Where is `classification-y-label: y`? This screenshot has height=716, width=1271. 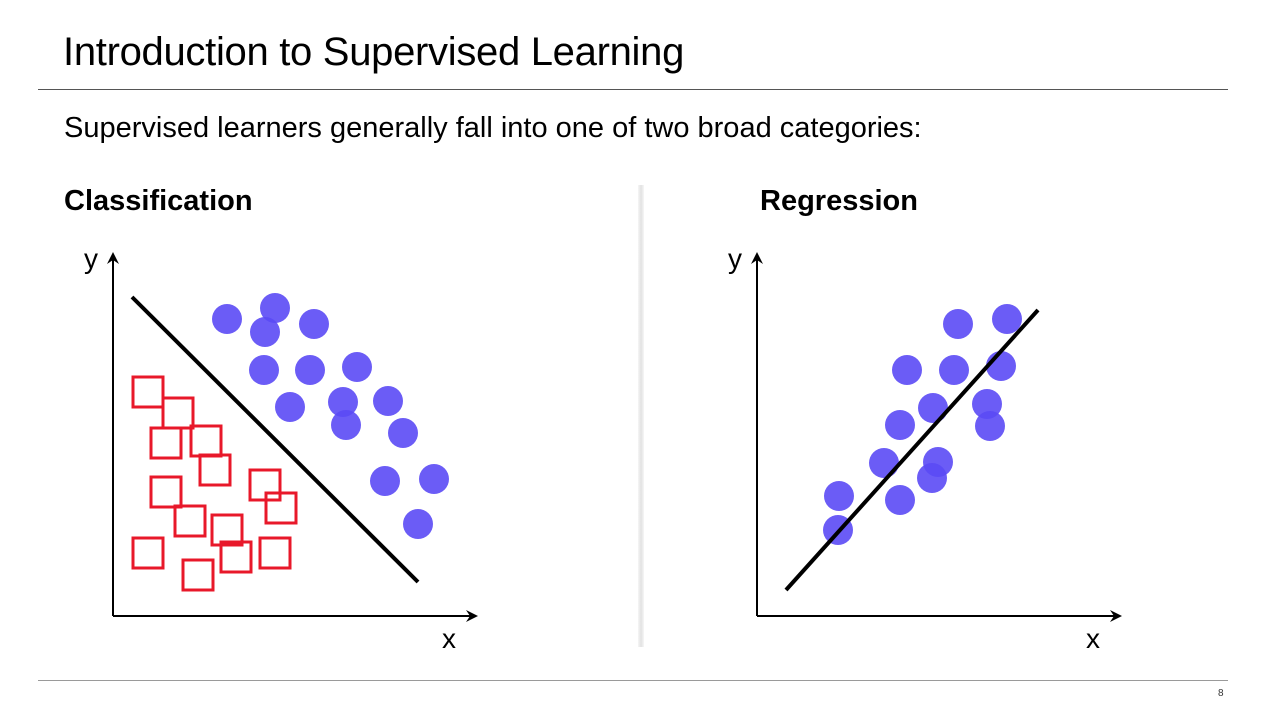 classification-y-label: y is located at coordinates (91, 258).